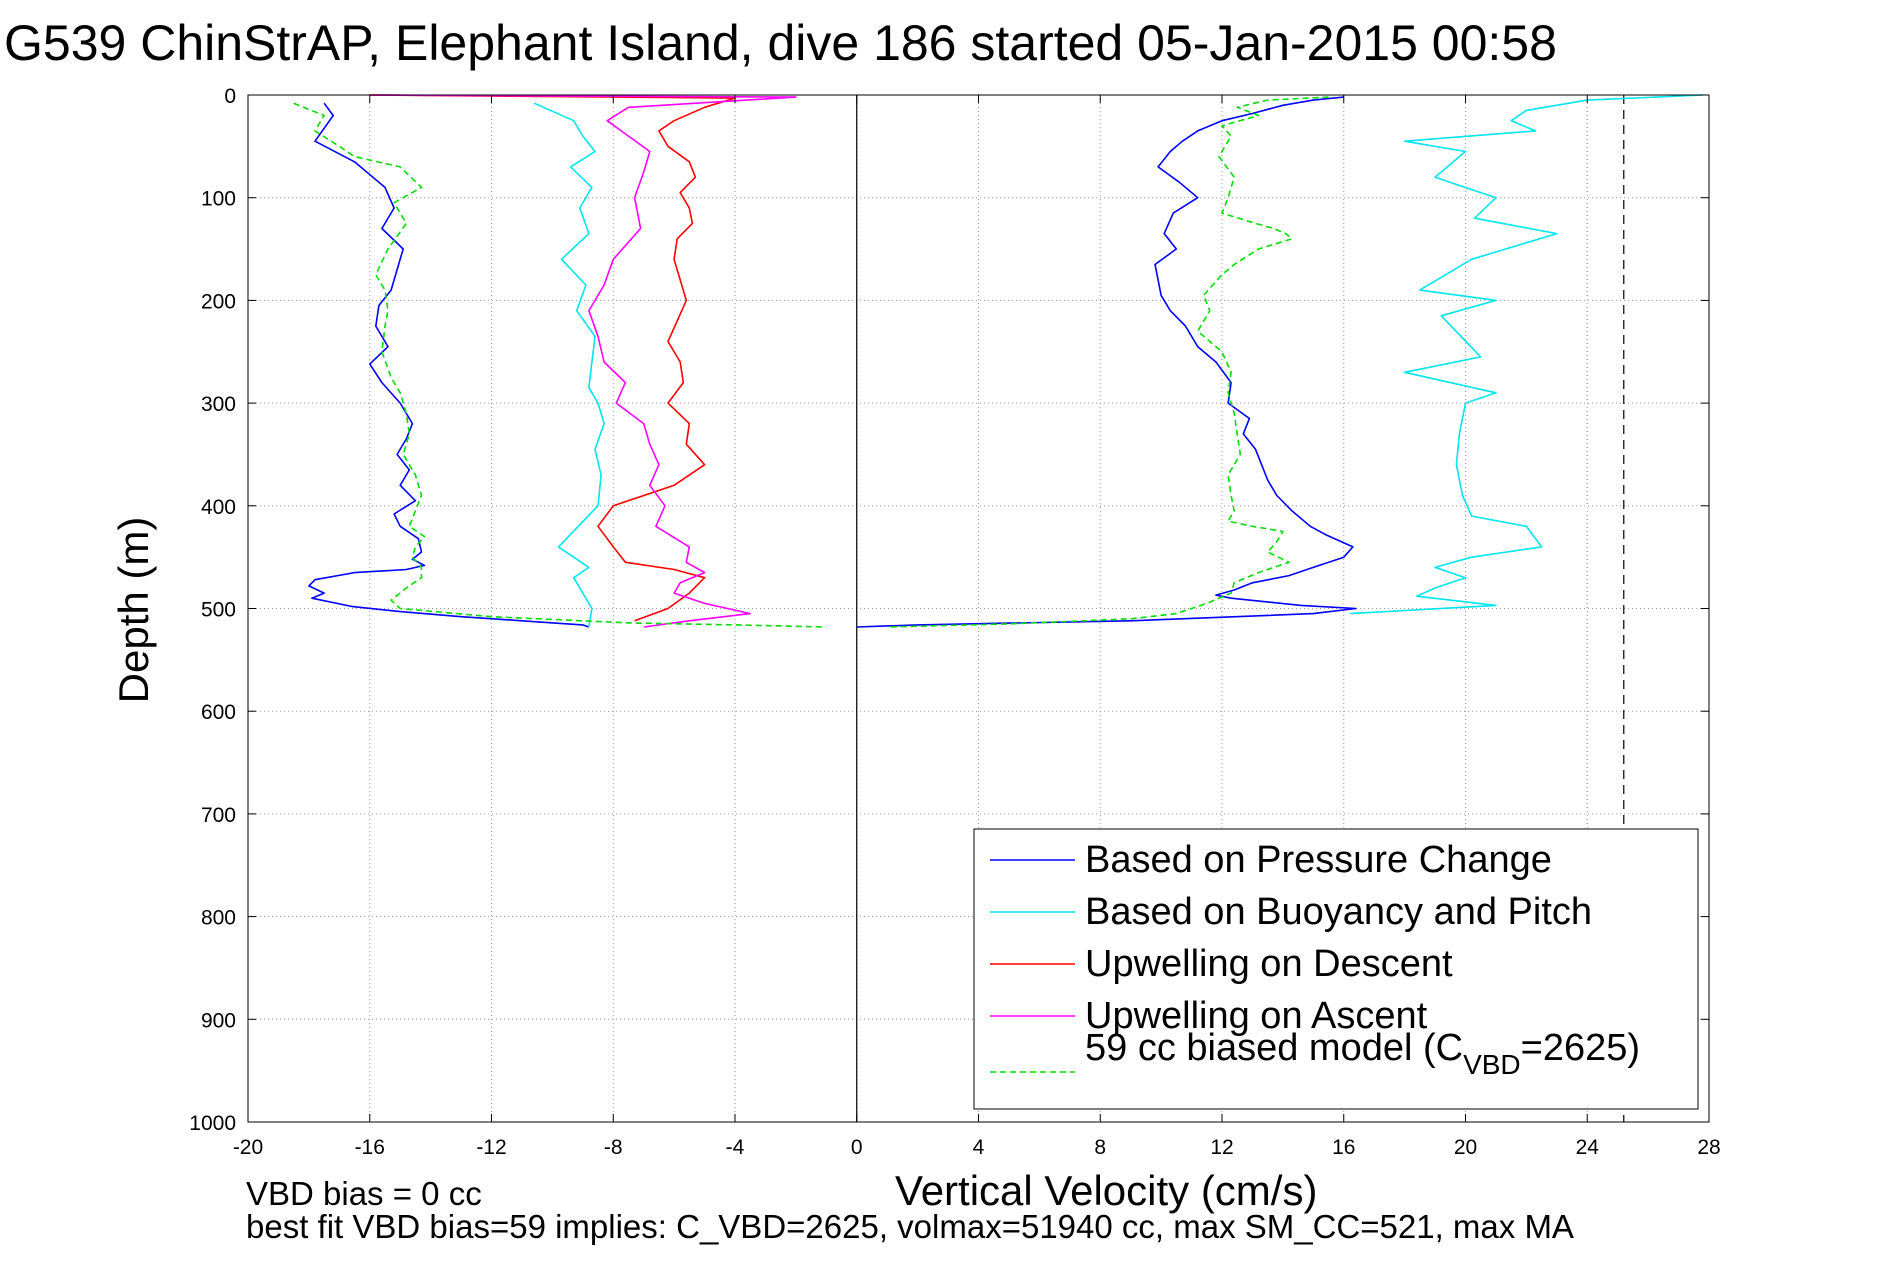 This screenshot has width=1891, height=1262. I want to click on y-tick-label: 500, so click(218, 610).